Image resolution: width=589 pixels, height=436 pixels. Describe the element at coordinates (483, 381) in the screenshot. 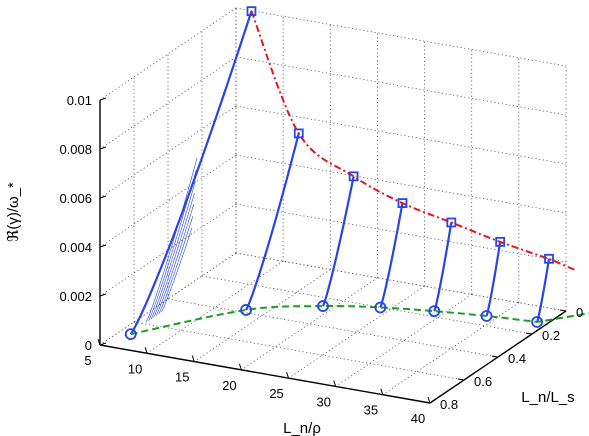

I see `y-tick-label: 0.6` at that location.